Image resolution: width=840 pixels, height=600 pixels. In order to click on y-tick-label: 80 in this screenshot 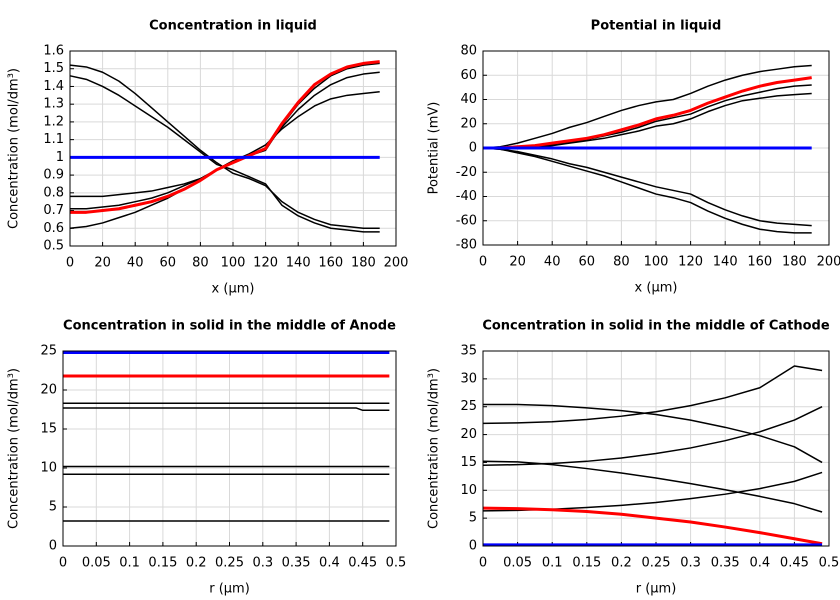, I will do `click(468, 51)`.